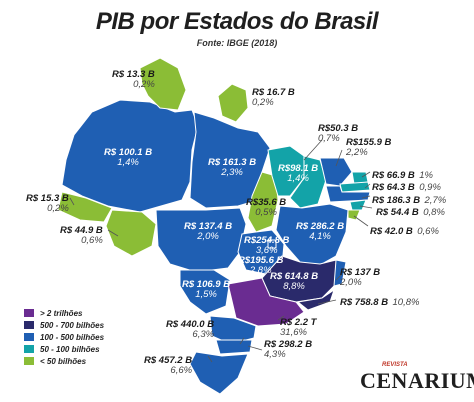 The image size is (474, 402). Describe the element at coordinates (294, 281) in the screenshot. I see `label-mg: R$ 614.8 B 8,8%` at that location.